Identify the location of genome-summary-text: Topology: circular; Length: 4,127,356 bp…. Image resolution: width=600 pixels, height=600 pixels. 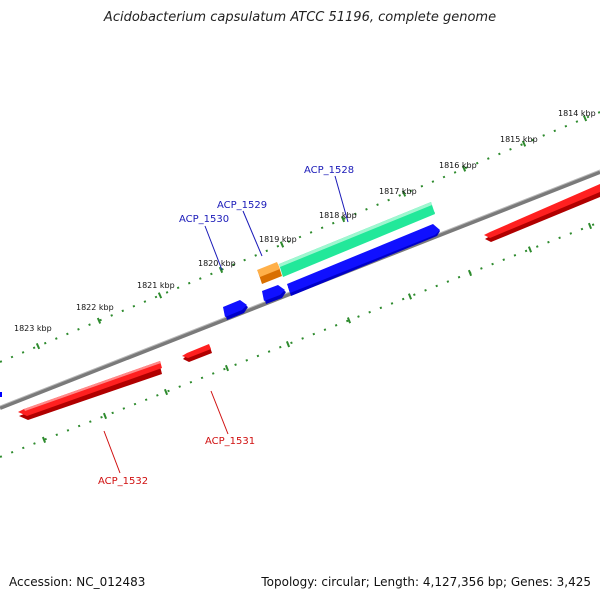
(426, 582).